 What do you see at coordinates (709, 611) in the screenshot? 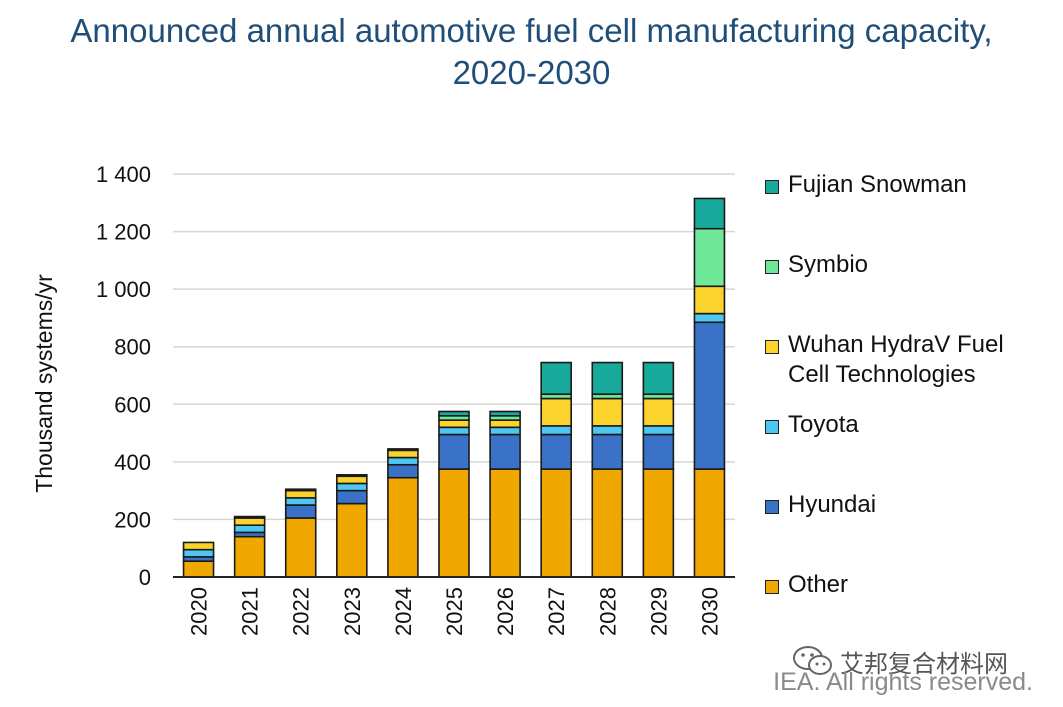
I see `x-tick-label: 2030` at bounding box center [709, 611].